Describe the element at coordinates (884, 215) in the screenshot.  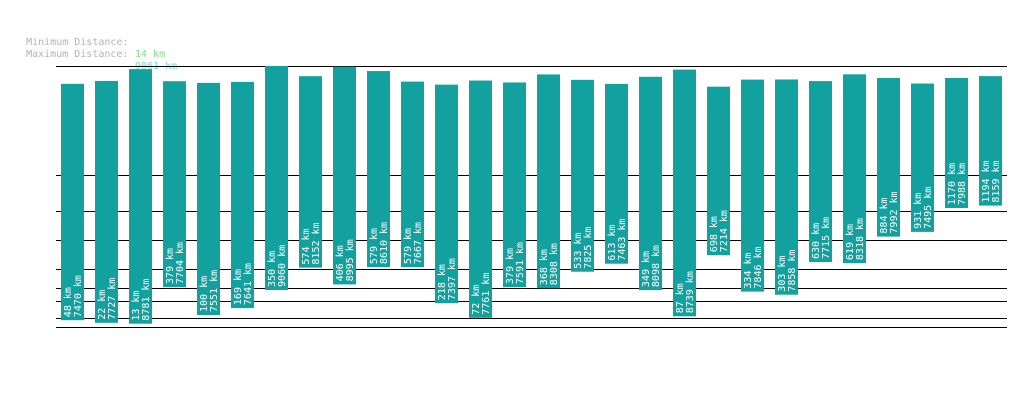
I see `bar-24-min-label: 884 km` at that location.